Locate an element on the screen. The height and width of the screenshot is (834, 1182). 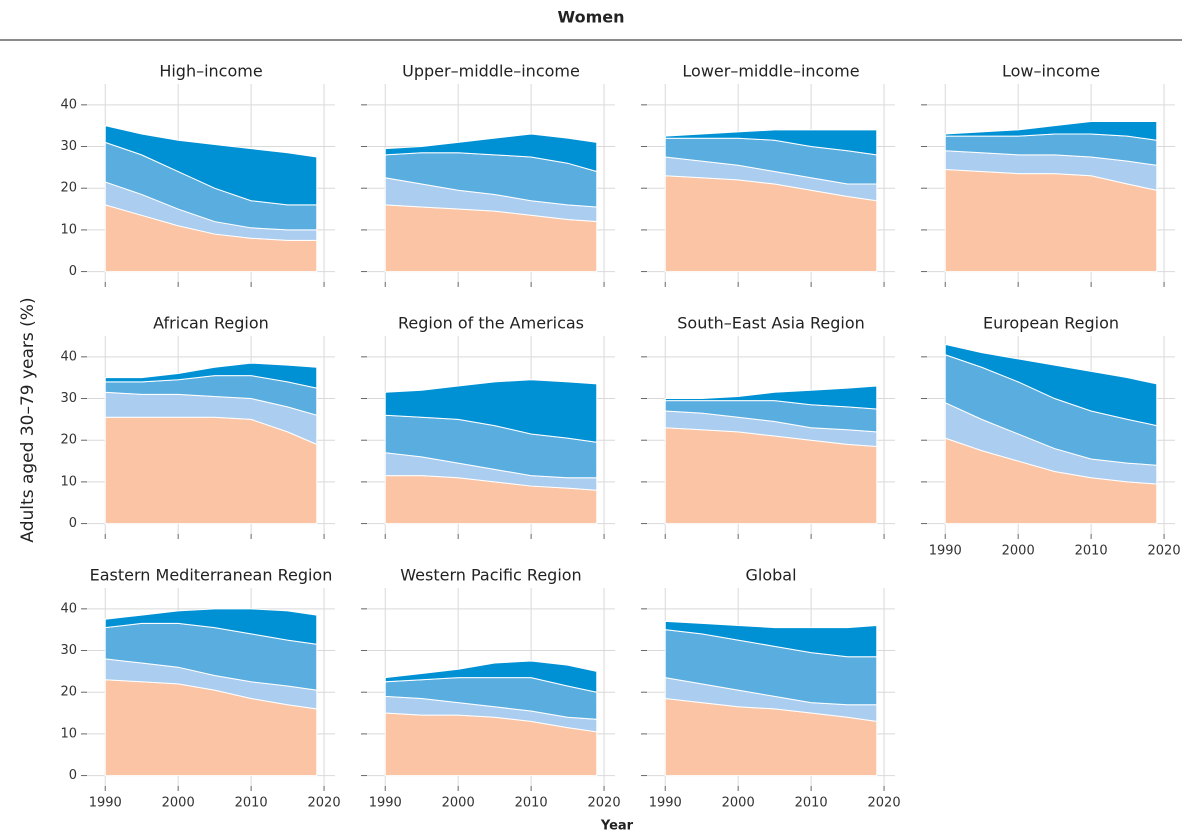
panel-title: Lower–middle–income is located at coordinates (770, 71).